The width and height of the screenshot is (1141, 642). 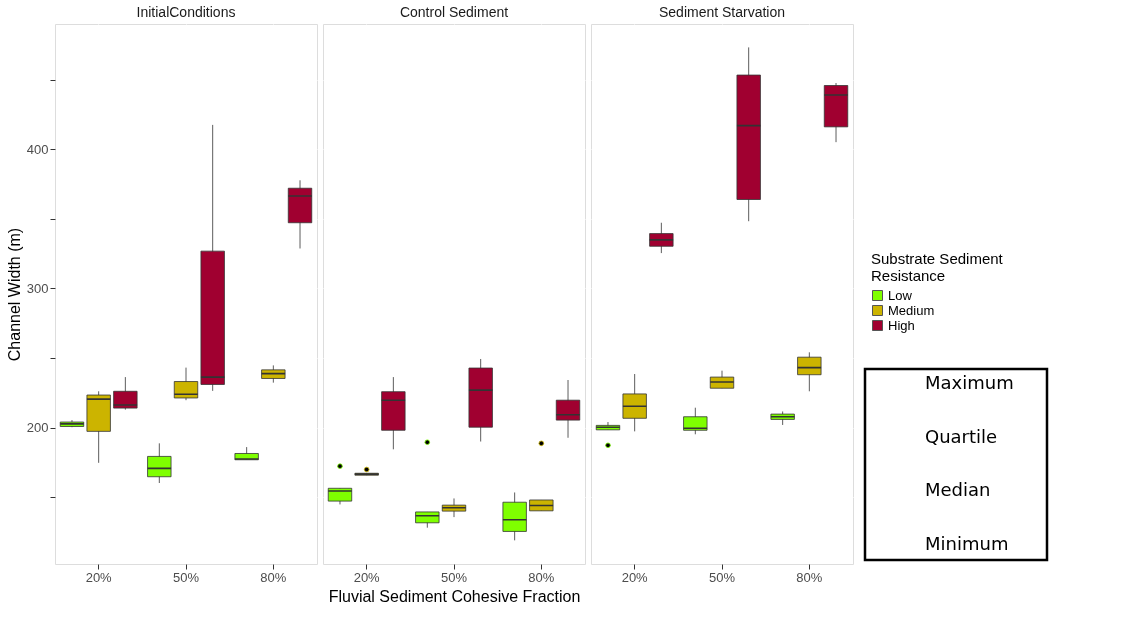 I want to click on y-axis-title: Channel Width (m), so click(x=14, y=294).